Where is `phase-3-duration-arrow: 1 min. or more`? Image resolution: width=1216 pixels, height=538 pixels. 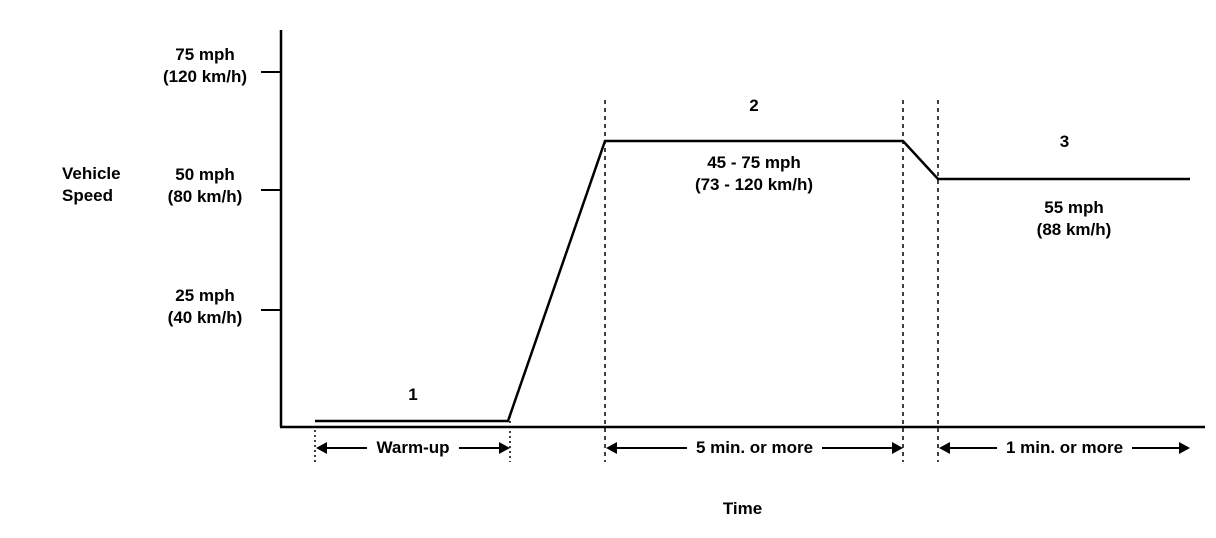 phase-3-duration-arrow: 1 min. or more is located at coordinates (1065, 448).